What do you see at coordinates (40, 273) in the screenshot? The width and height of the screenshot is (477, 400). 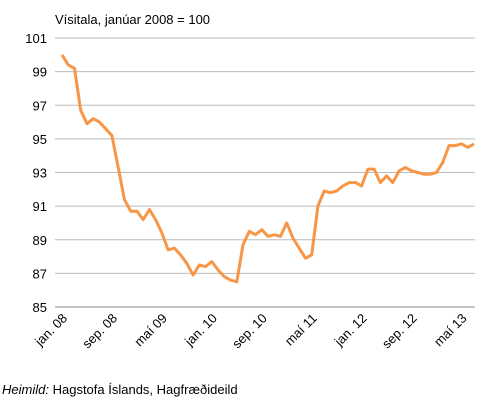 I see `y-tick-label: 87` at bounding box center [40, 273].